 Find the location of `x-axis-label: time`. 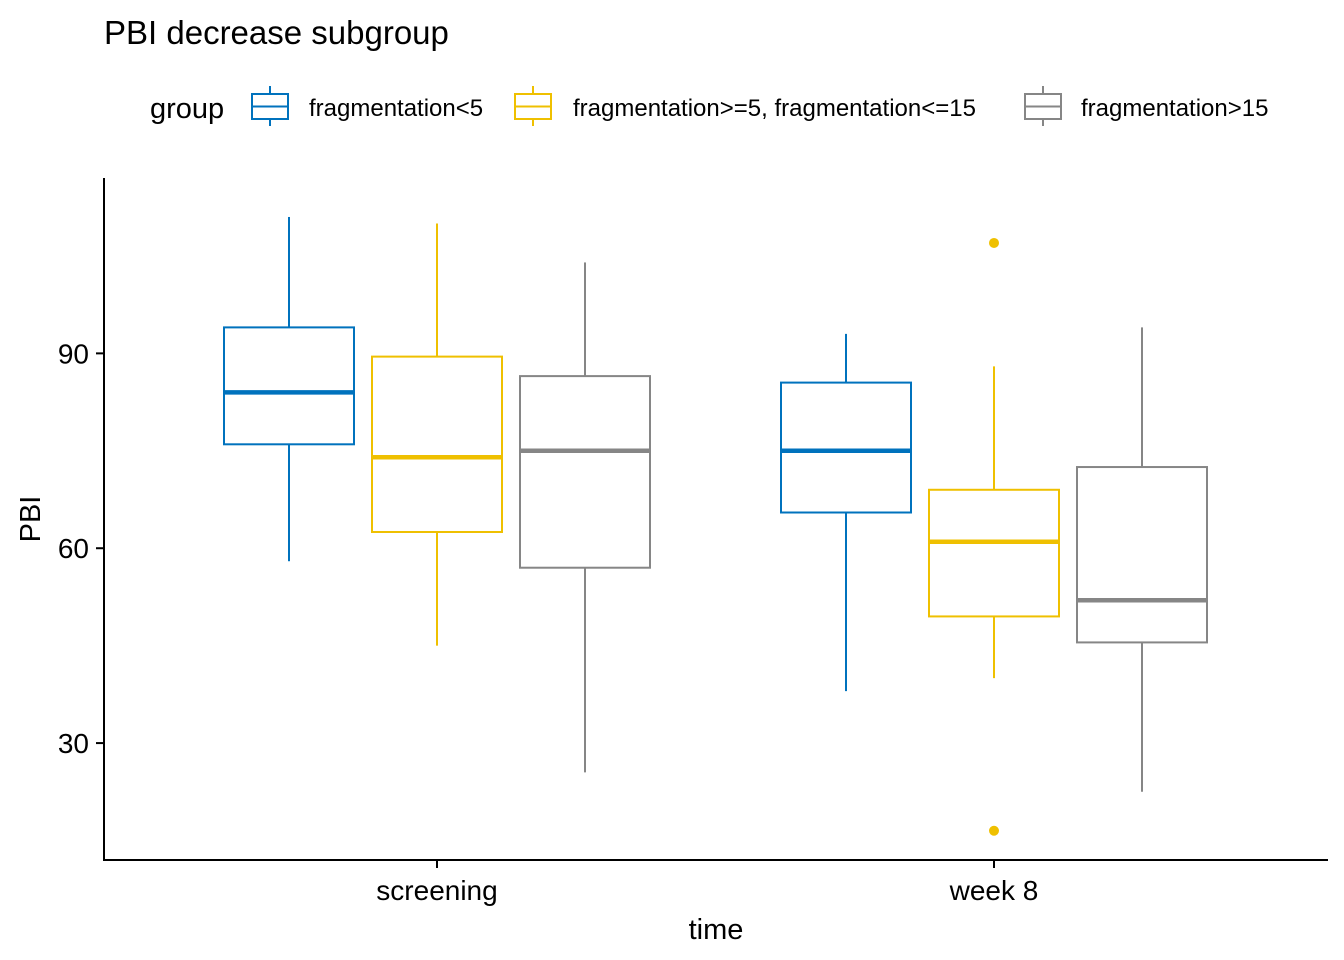

x-axis-label: time is located at coordinates (716, 930).